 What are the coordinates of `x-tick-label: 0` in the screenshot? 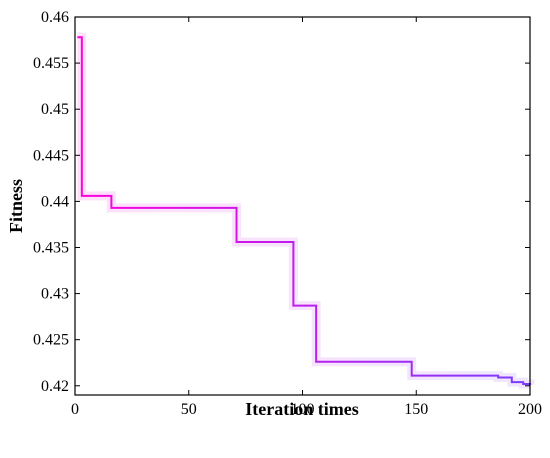 It's located at (75, 409).